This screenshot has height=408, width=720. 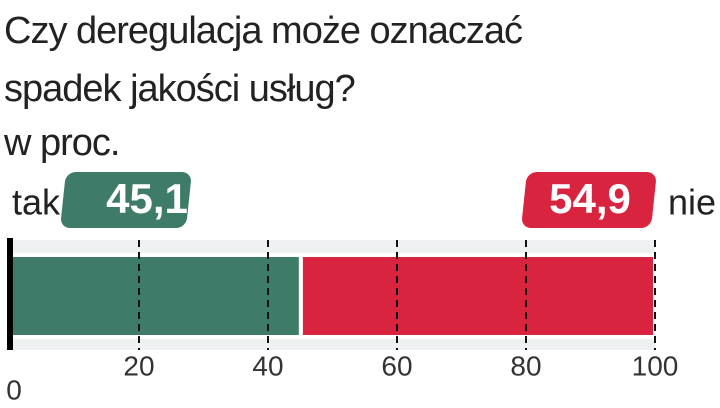 I want to click on value-label: 54,9, so click(x=590, y=198).